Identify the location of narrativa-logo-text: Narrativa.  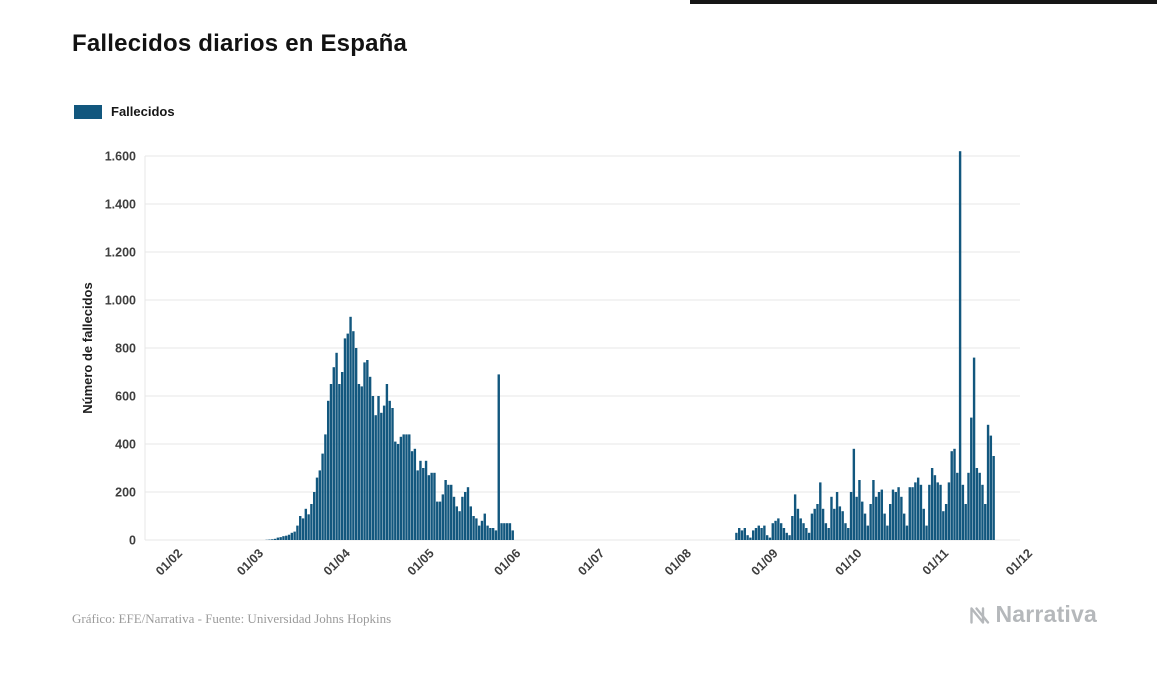
(1046, 614).